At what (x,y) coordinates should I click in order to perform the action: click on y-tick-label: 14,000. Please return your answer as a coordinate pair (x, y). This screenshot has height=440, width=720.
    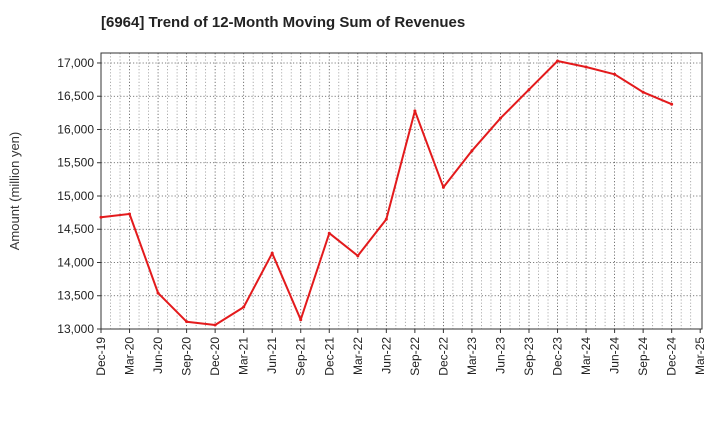
    Looking at the image, I should click on (75, 262).